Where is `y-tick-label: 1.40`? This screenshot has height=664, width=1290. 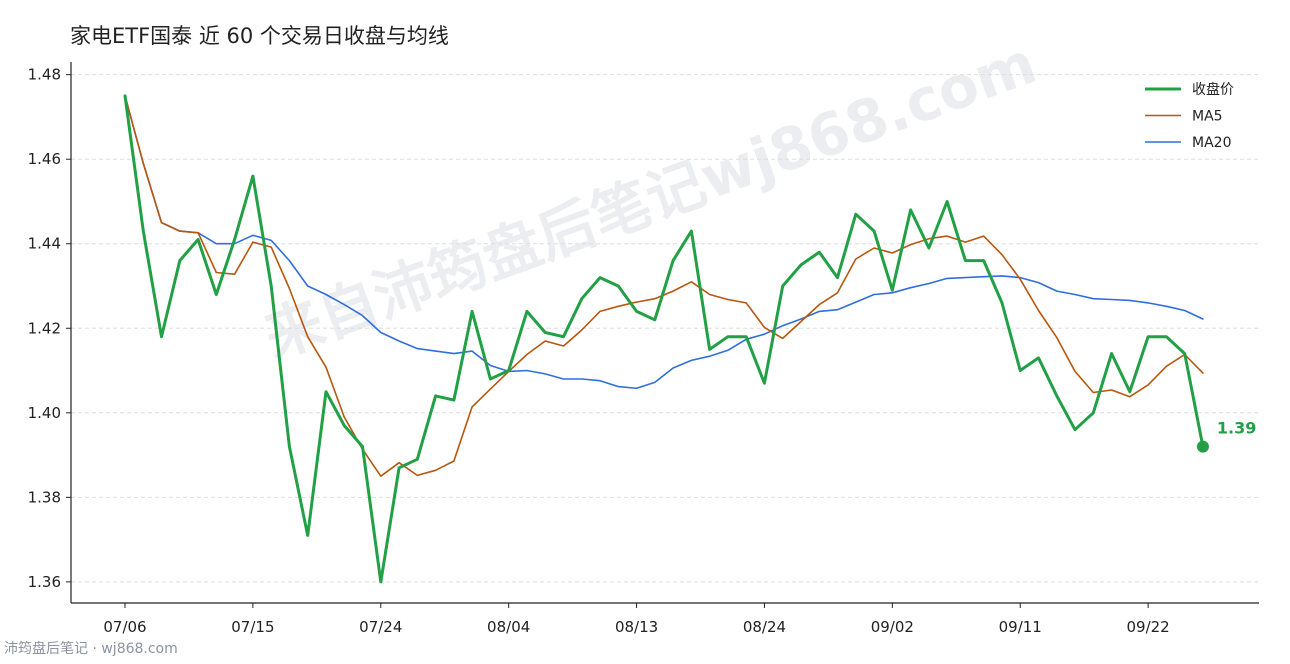
y-tick-label: 1.40 is located at coordinates (44, 413).